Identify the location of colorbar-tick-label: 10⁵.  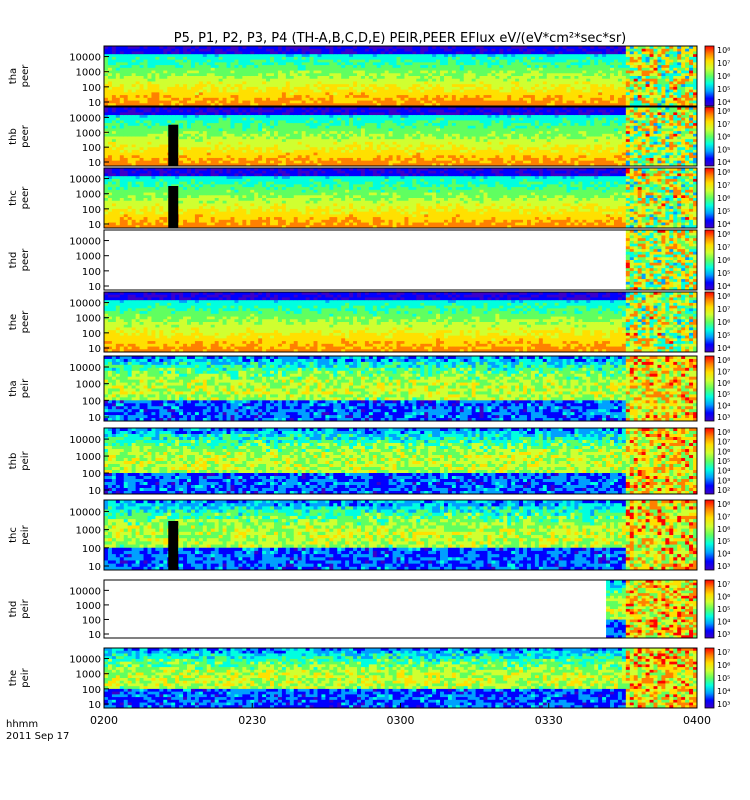
(723, 89).